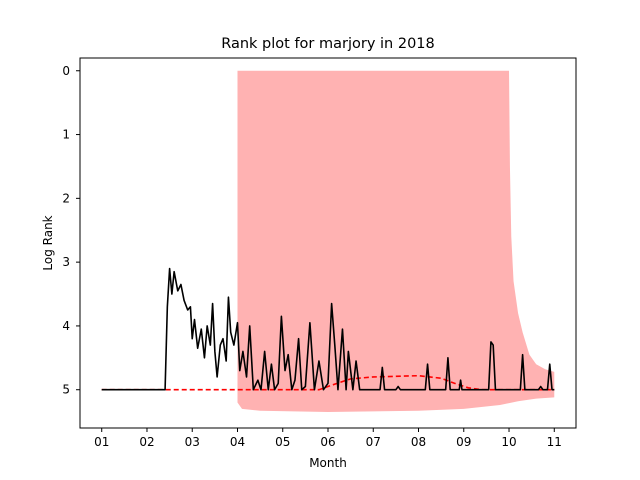 The width and height of the screenshot is (640, 480). I want to click on y-tick-label: 2, so click(66, 198).